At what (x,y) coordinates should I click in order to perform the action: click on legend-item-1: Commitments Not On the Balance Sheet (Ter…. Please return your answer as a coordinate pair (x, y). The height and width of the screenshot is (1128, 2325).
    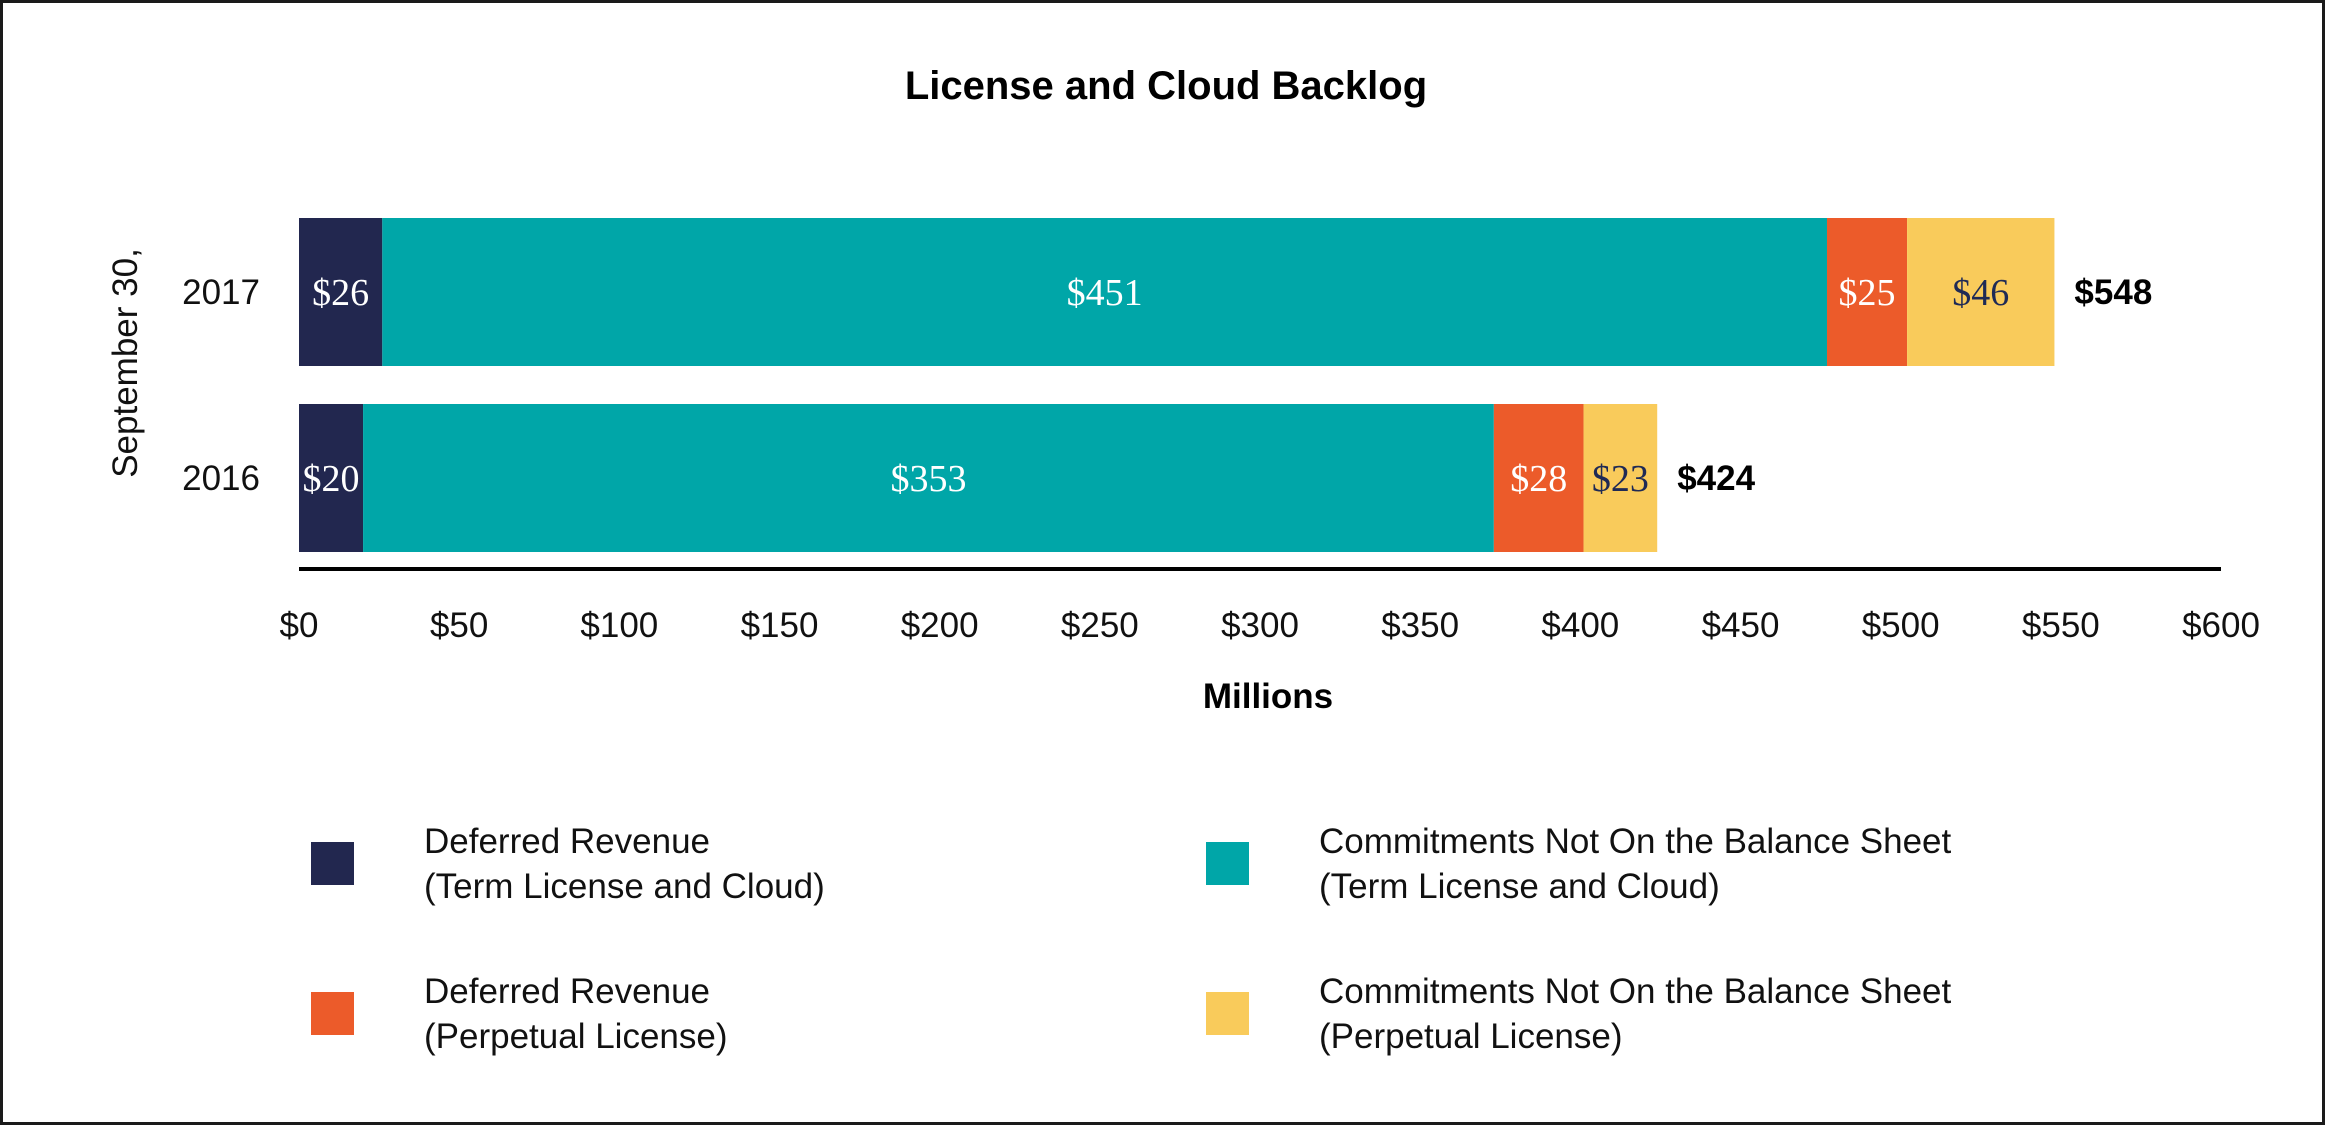
    Looking at the image, I should click on (1579, 864).